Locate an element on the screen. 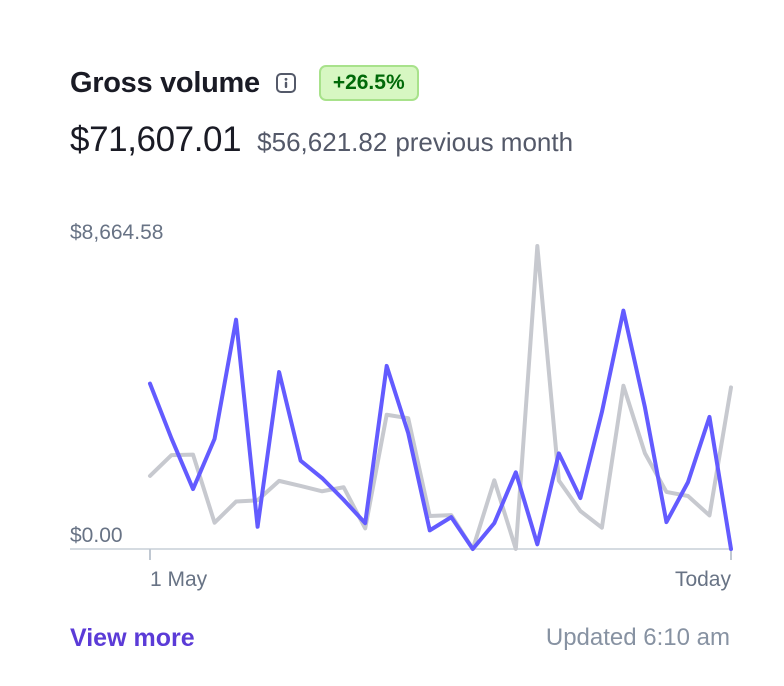  footer-row: View more Updated 6:10 am is located at coordinates (400, 638).